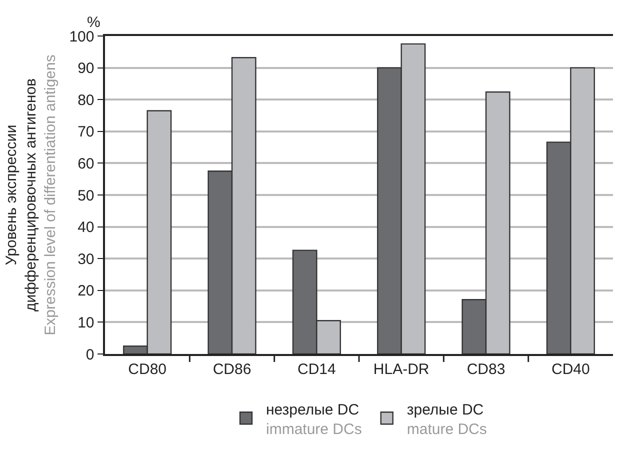 The image size is (623, 454). What do you see at coordinates (81, 37) in the screenshot?
I see `y-tick-label: 100` at bounding box center [81, 37].